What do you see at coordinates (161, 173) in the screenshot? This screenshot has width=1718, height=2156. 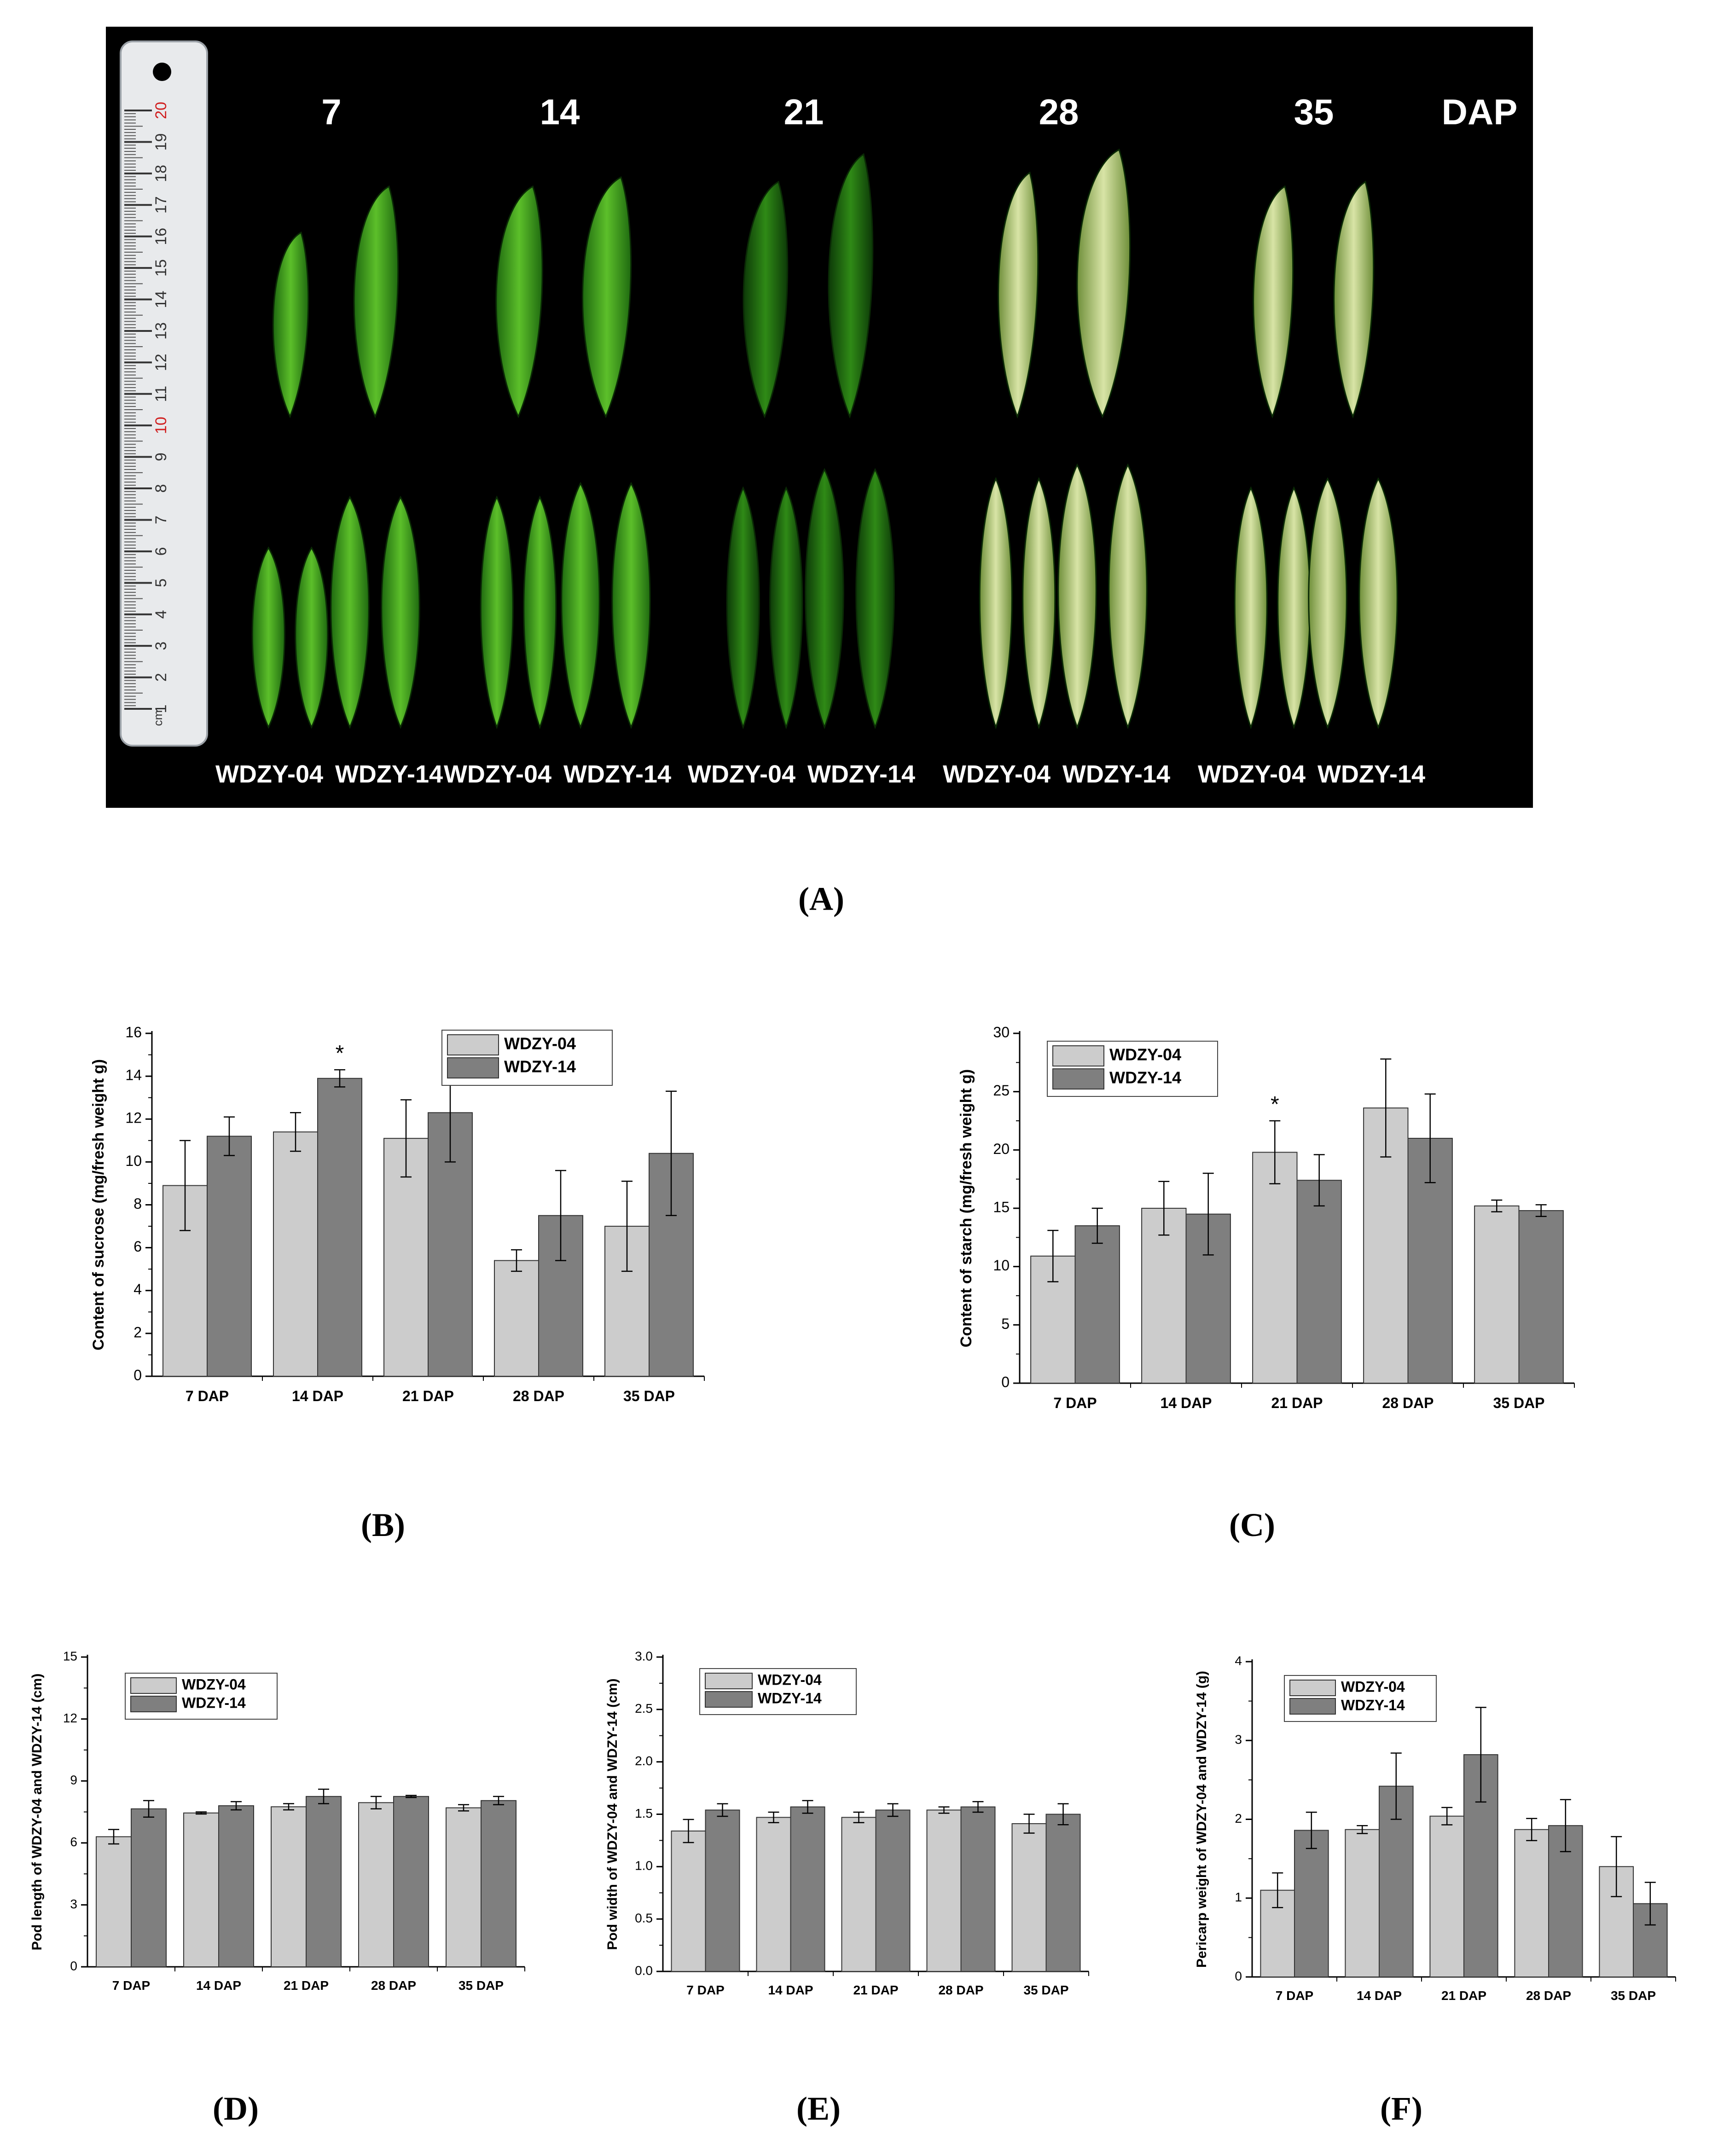 I see `ruler-number: 18` at bounding box center [161, 173].